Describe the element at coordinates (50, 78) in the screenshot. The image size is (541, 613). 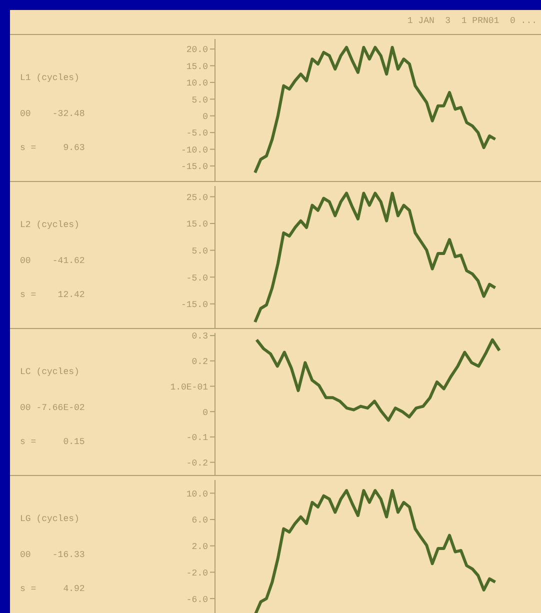
I see `y-axis-title: L1 (cycles)` at that location.